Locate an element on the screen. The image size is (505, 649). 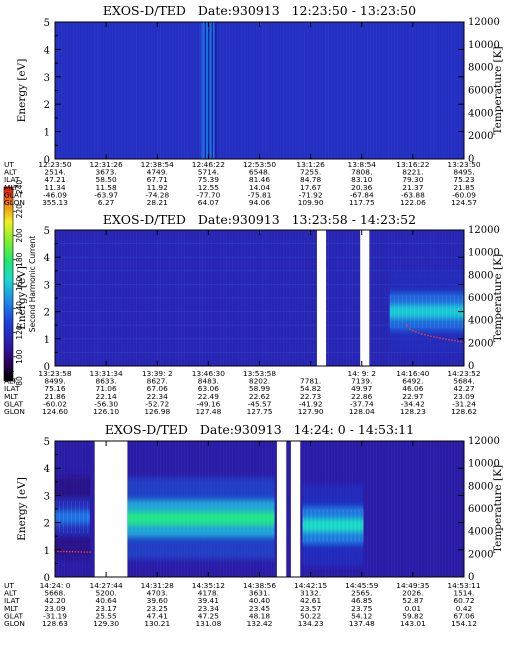
colorbar-tick-label: 180 is located at coordinates (19, 259).